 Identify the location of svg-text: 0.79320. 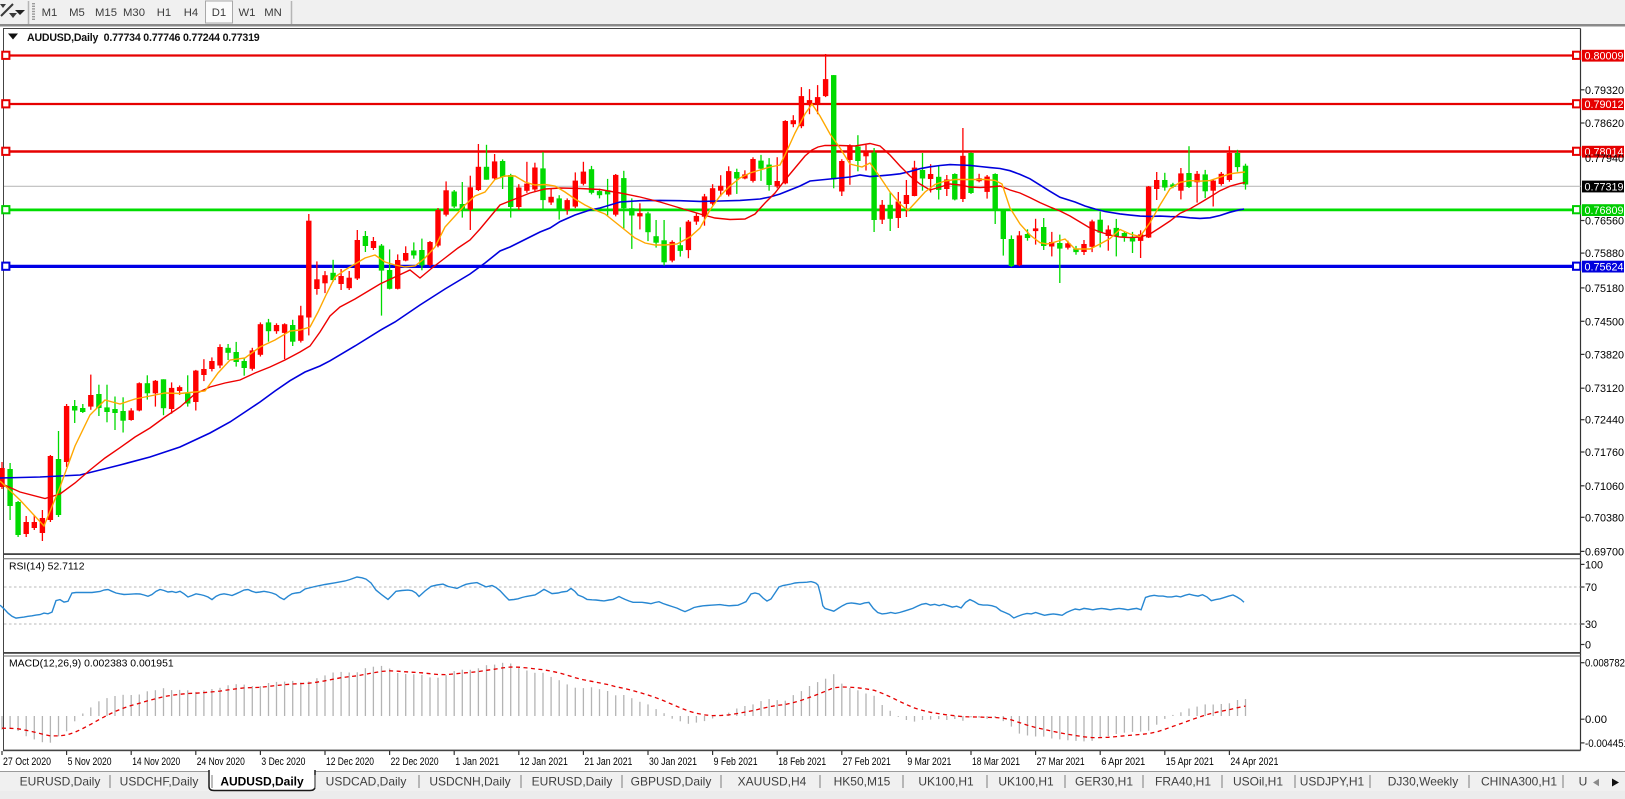
(1604, 91).